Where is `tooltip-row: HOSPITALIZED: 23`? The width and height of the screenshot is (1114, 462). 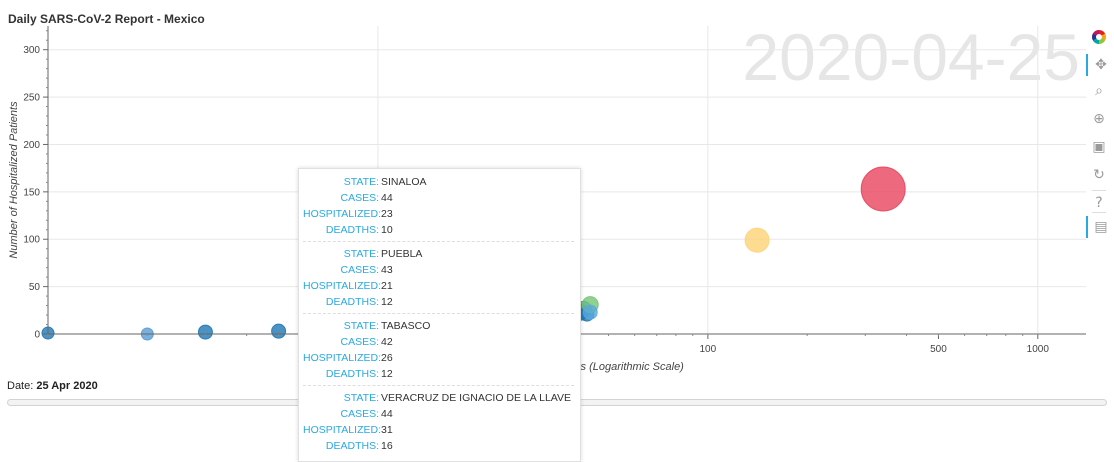 tooltip-row: HOSPITALIZED: 23 is located at coordinates (438, 214).